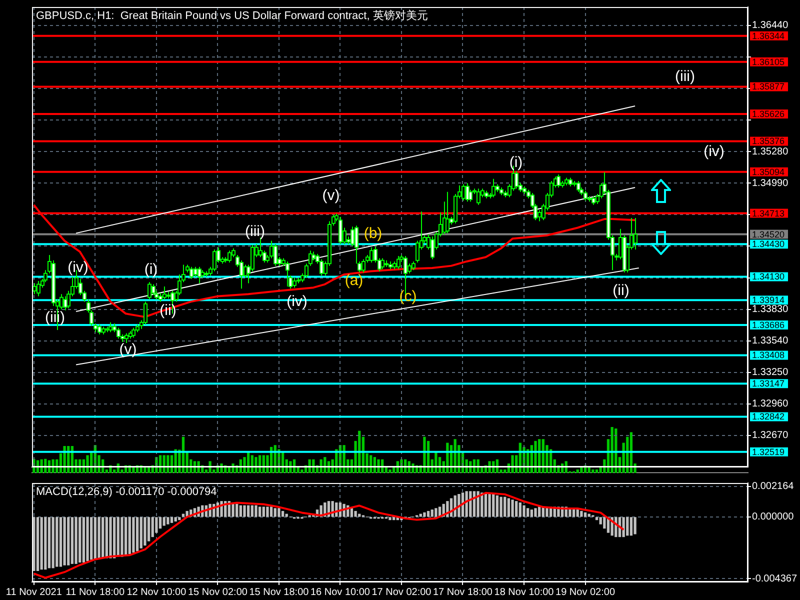  I want to click on ref-line-label: 1.34130, so click(768, 277).